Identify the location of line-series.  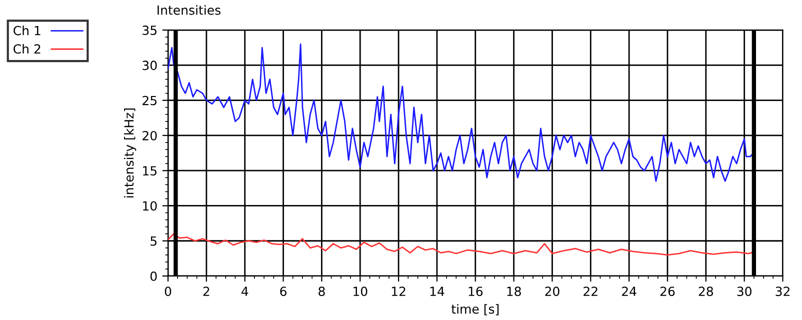
(461, 244).